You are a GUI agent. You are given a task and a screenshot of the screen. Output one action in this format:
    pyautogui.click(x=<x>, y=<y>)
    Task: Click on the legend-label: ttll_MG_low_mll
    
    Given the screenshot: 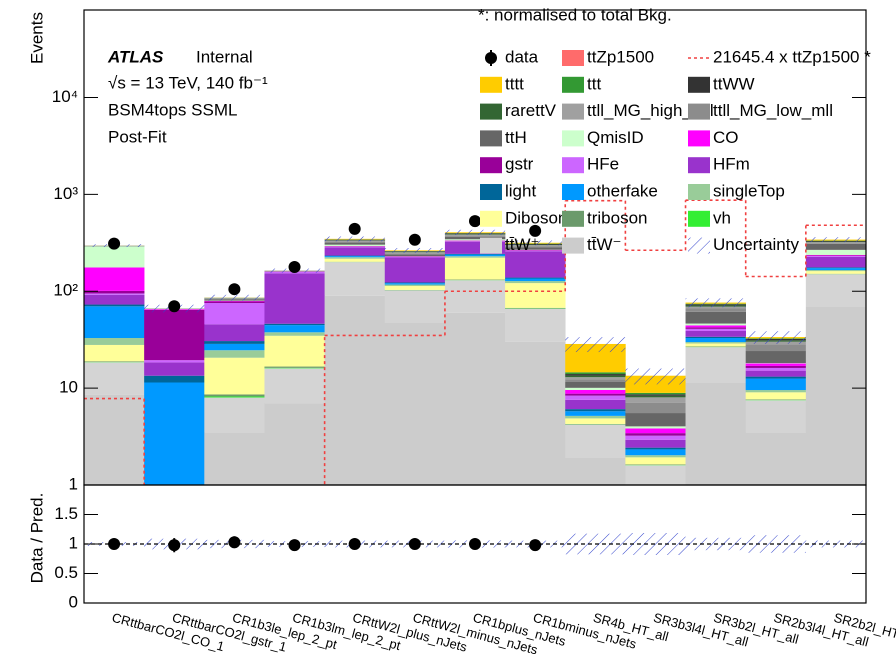 What is the action you would take?
    pyautogui.click(x=773, y=110)
    